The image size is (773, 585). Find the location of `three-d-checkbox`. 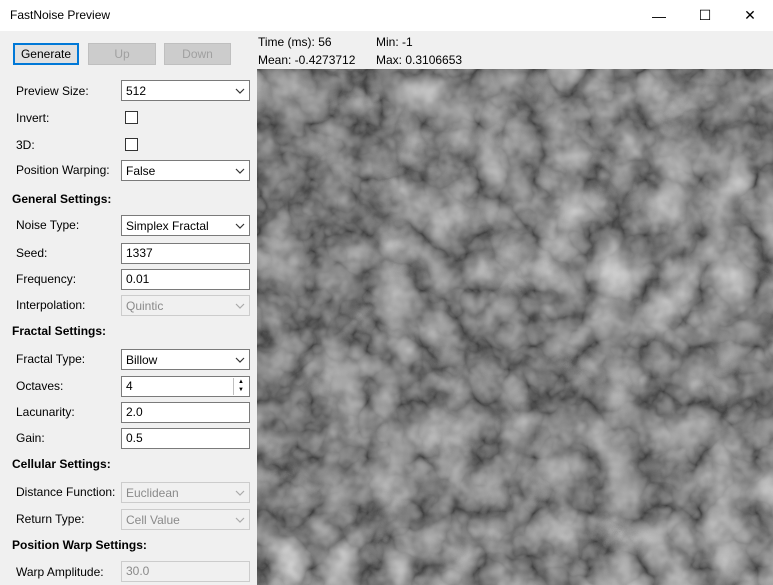

three-d-checkbox is located at coordinates (131, 144).